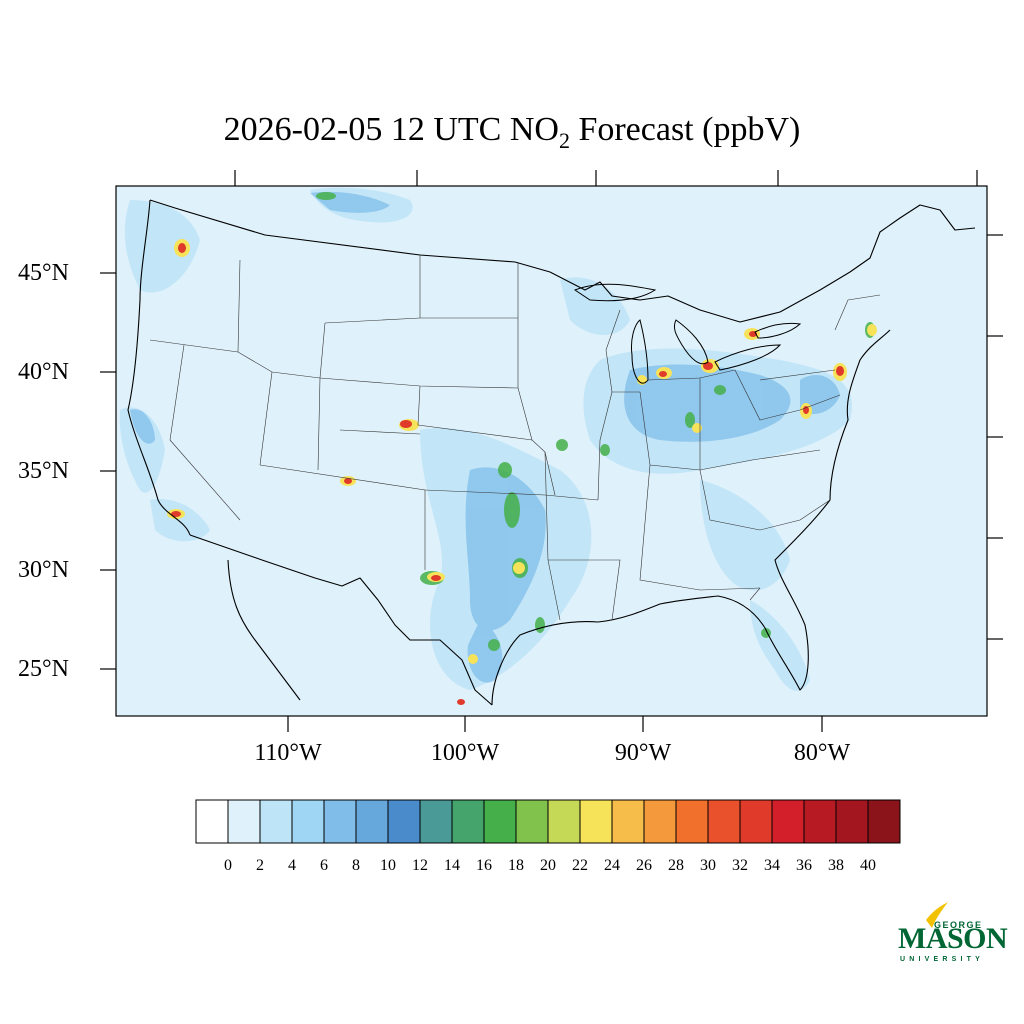 The image size is (1024, 1024). I want to click on colorbar-tick-label: 32, so click(740, 865).